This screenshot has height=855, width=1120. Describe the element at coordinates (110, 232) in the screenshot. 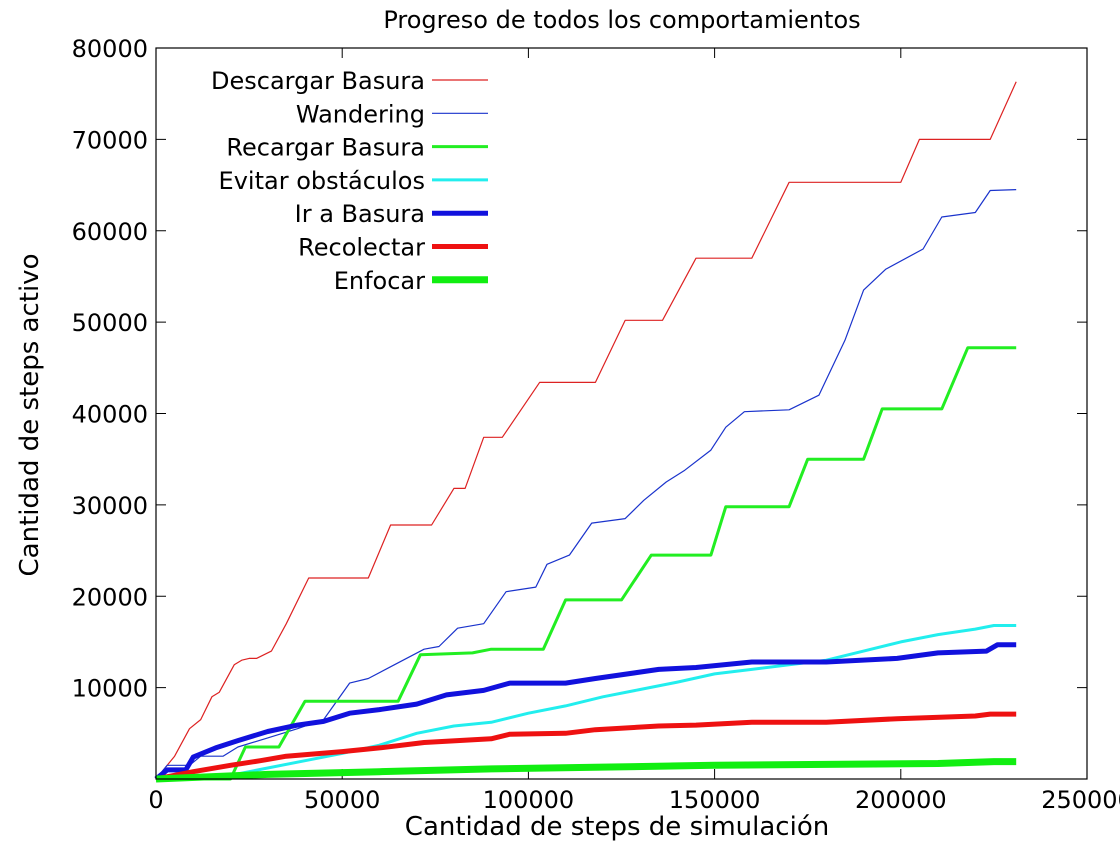

I see `y-tick-label: 60000` at that location.